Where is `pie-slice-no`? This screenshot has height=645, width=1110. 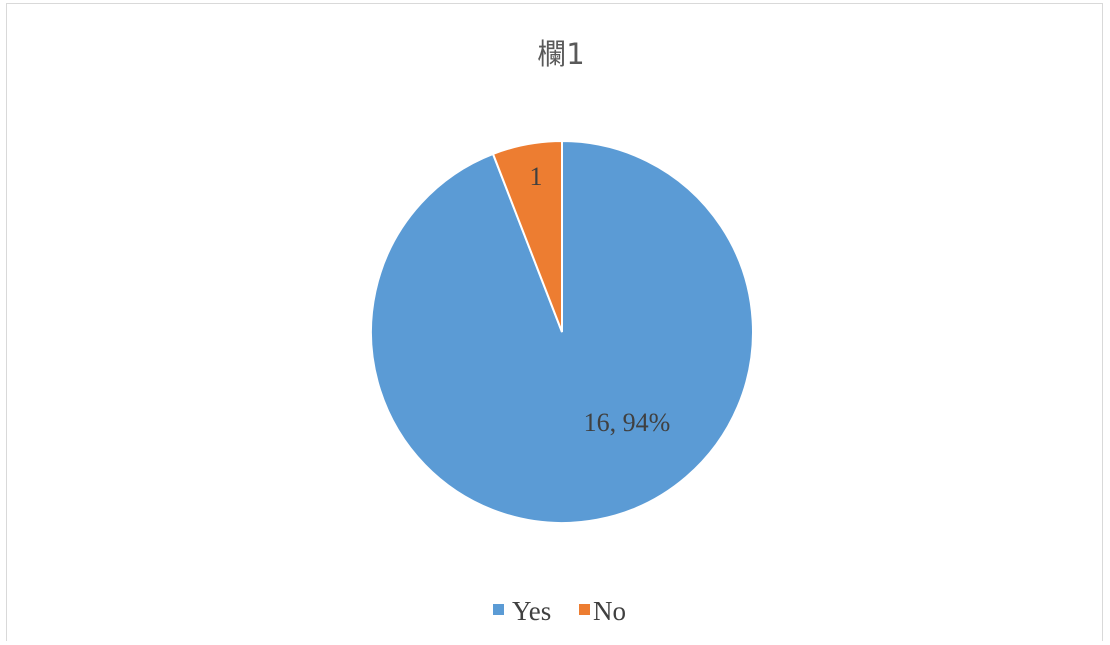 pie-slice-no is located at coordinates (527, 236).